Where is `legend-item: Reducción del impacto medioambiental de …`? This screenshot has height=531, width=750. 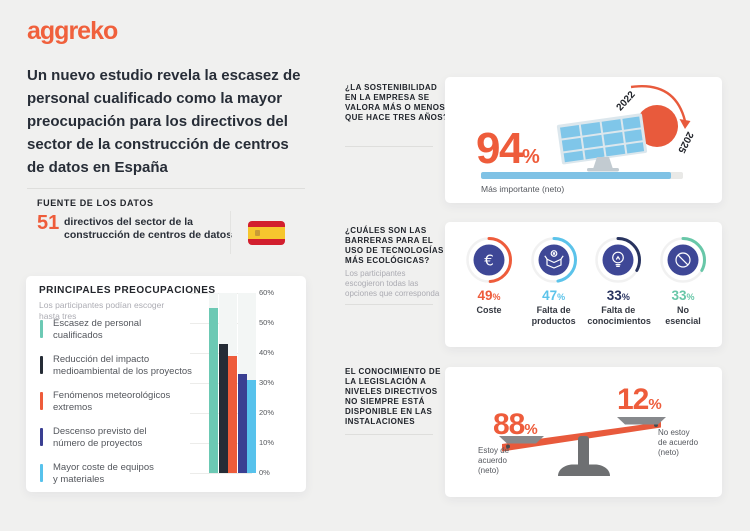 legend-item: Reducción del impacto medioambiental de … is located at coordinates (119, 366).